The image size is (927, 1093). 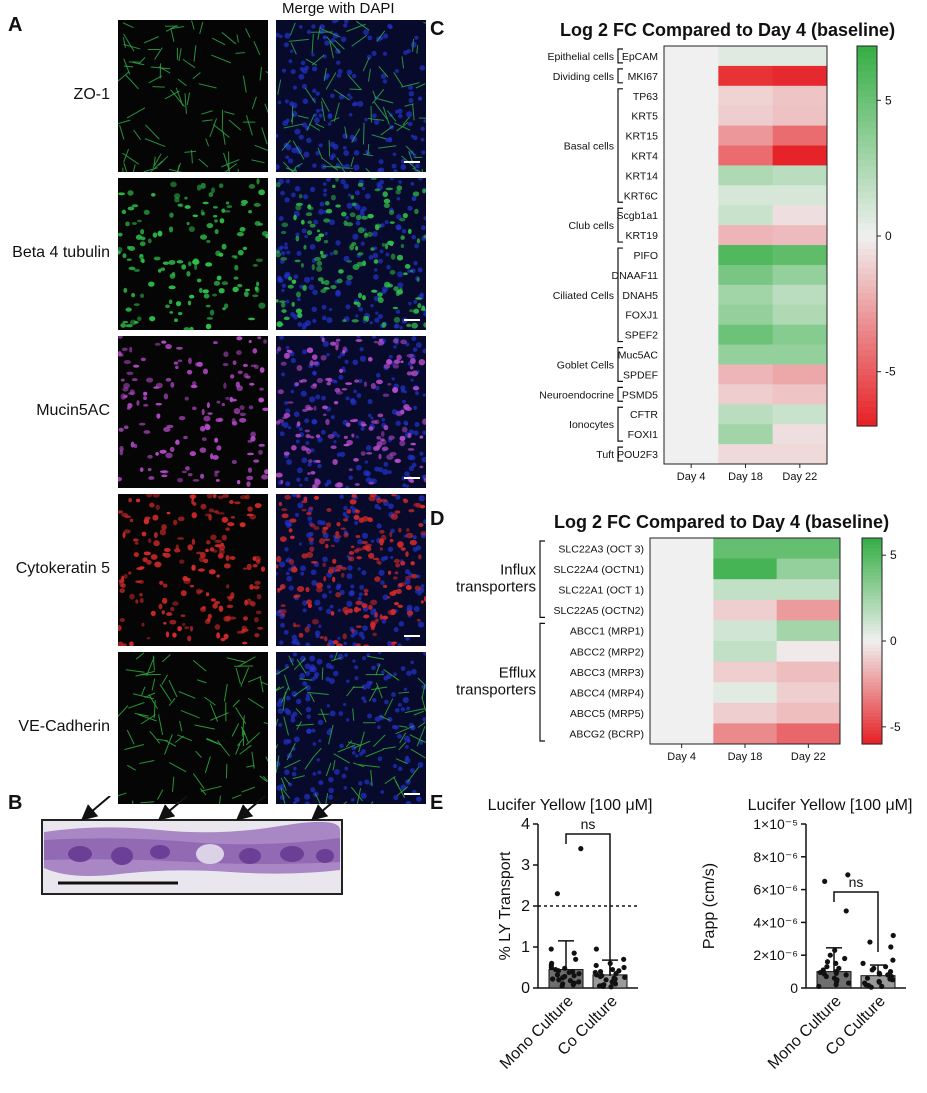 What do you see at coordinates (794, 988) in the screenshot?
I see `y-tick-label: 0` at bounding box center [794, 988].